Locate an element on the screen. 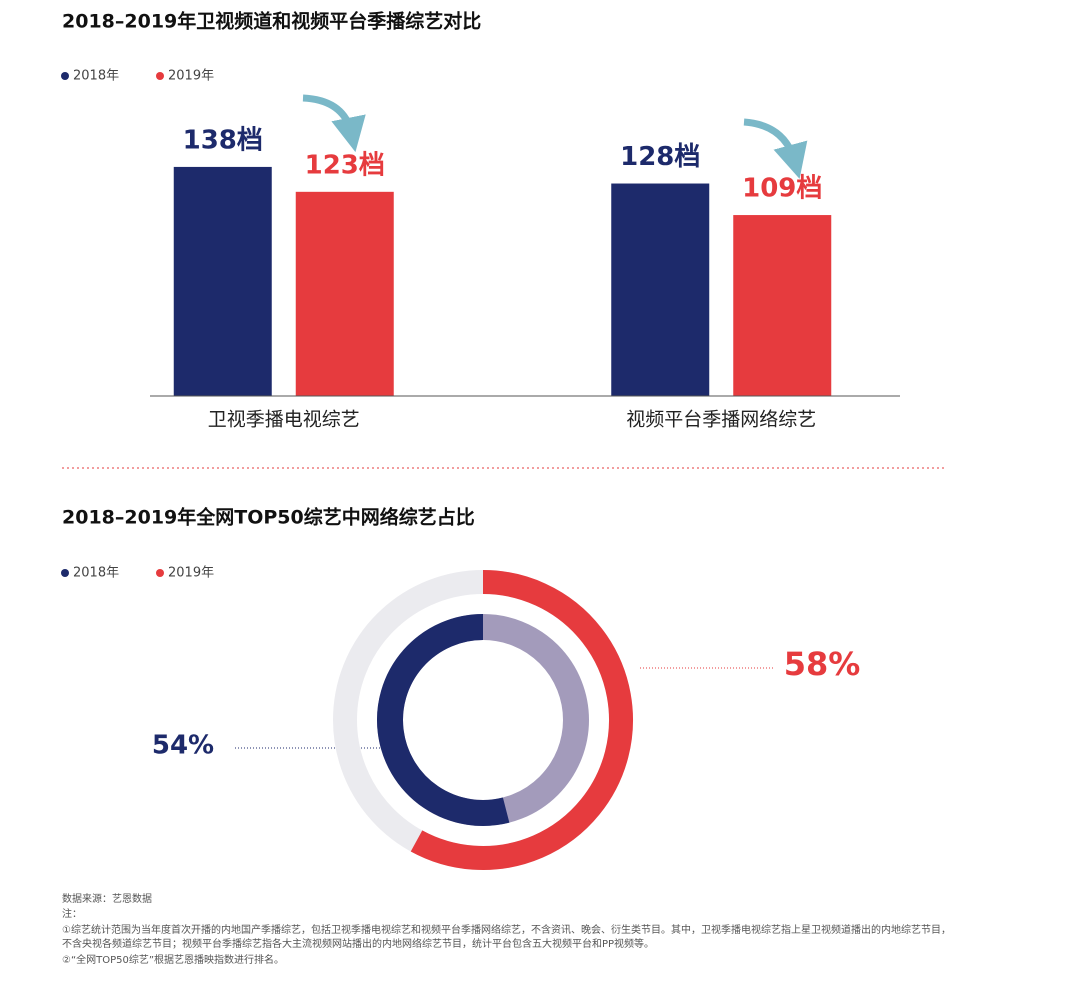 This screenshot has height=983, width=1080. value-label: 138档 is located at coordinates (223, 140).